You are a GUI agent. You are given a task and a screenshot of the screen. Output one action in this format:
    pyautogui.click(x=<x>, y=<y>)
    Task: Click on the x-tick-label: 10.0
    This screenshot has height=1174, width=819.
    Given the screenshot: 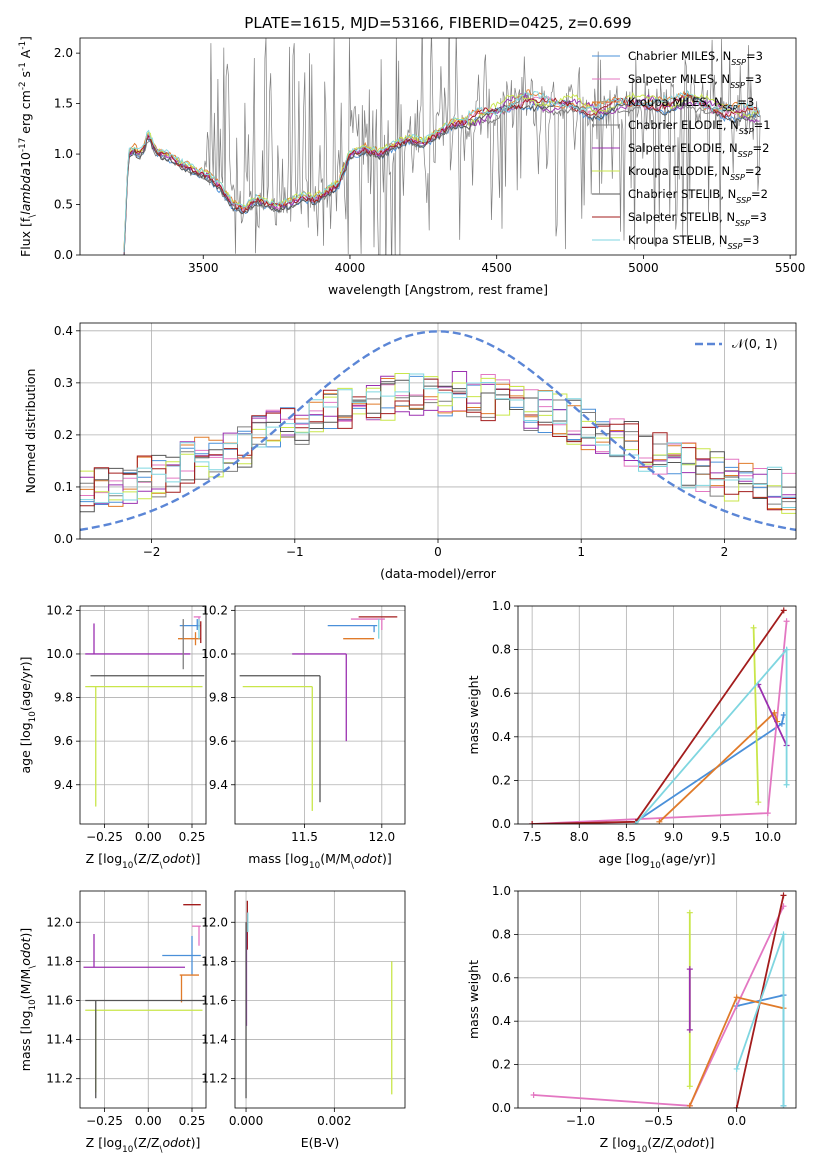 What is the action you would take?
    pyautogui.click(x=767, y=837)
    